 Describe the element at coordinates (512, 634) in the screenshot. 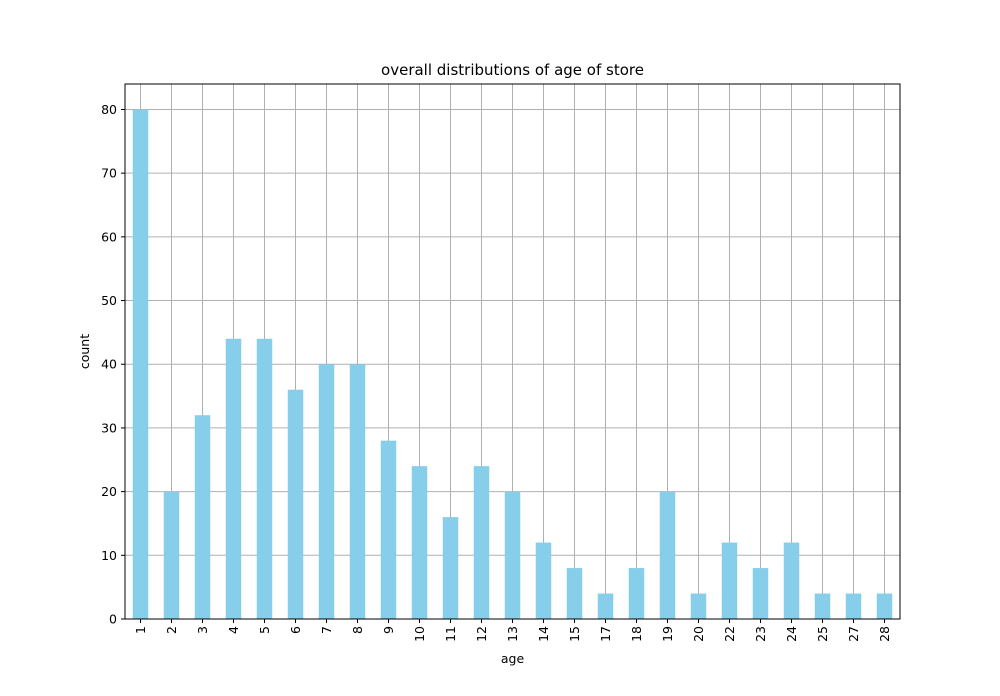

I see `x-tick-label: 13` at that location.